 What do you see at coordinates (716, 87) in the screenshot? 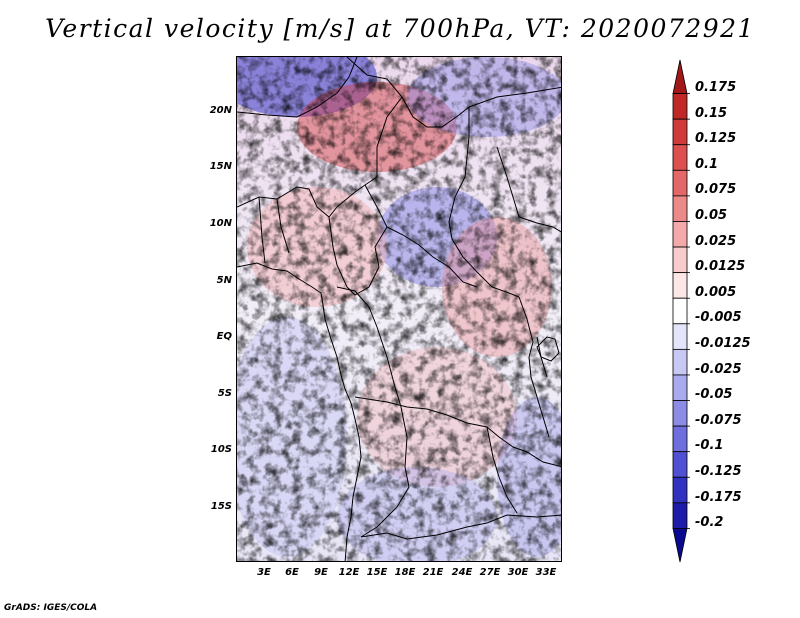
I see `colorbar-label: 0.175` at bounding box center [716, 87].